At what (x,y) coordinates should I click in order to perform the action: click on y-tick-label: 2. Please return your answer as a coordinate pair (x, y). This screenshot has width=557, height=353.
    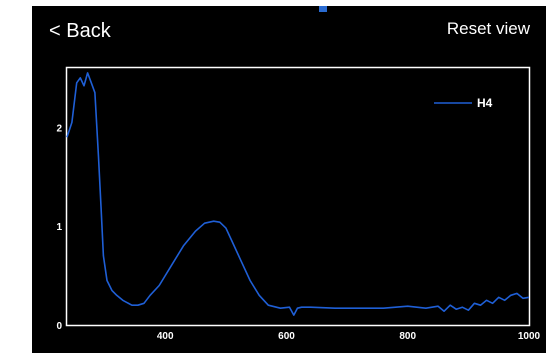
    Looking at the image, I should click on (59, 128).